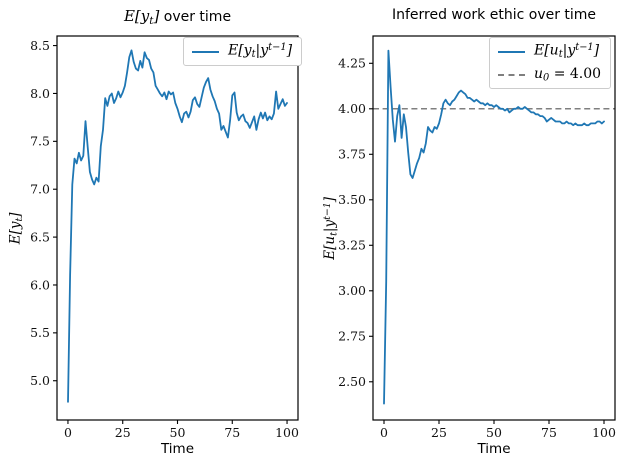 This screenshot has height=470, width=629. What do you see at coordinates (287, 432) in the screenshot?
I see `left-x-tick-label: 100` at bounding box center [287, 432].